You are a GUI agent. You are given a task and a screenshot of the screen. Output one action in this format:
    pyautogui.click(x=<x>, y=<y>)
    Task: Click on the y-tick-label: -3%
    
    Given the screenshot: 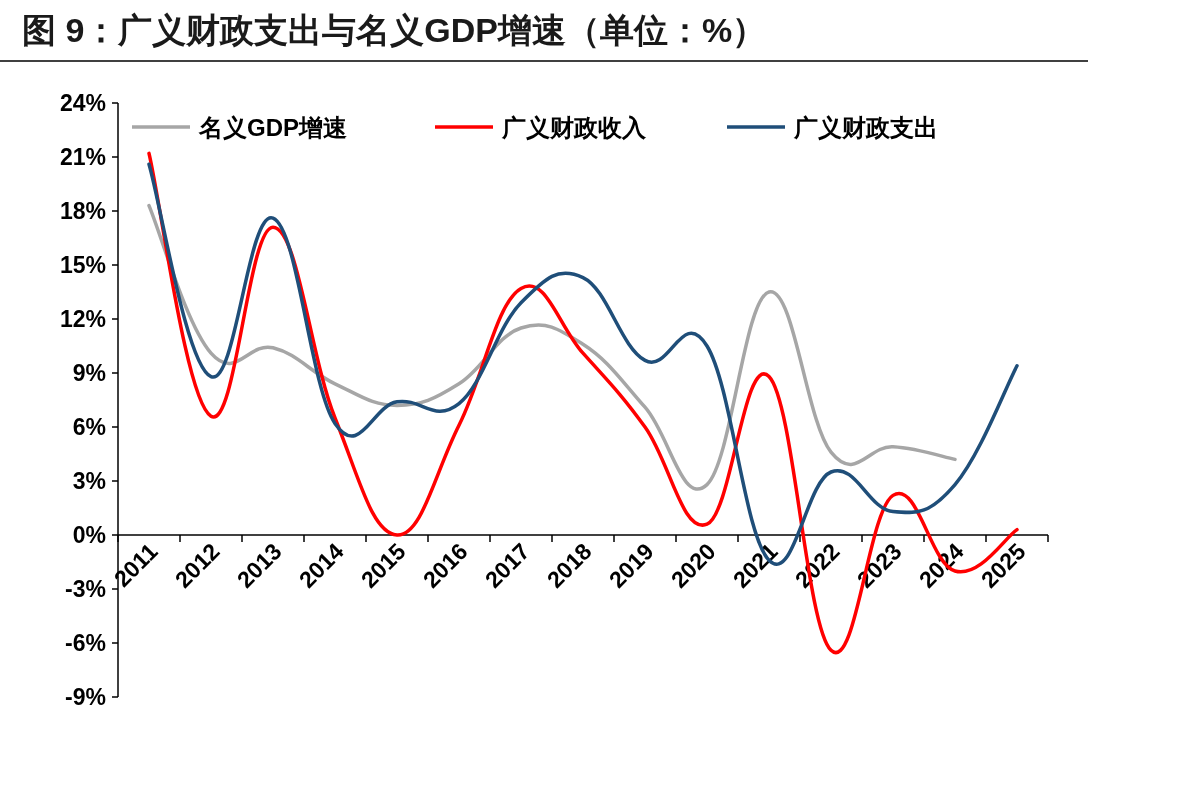 What is the action you would take?
    pyautogui.click(x=85, y=589)
    